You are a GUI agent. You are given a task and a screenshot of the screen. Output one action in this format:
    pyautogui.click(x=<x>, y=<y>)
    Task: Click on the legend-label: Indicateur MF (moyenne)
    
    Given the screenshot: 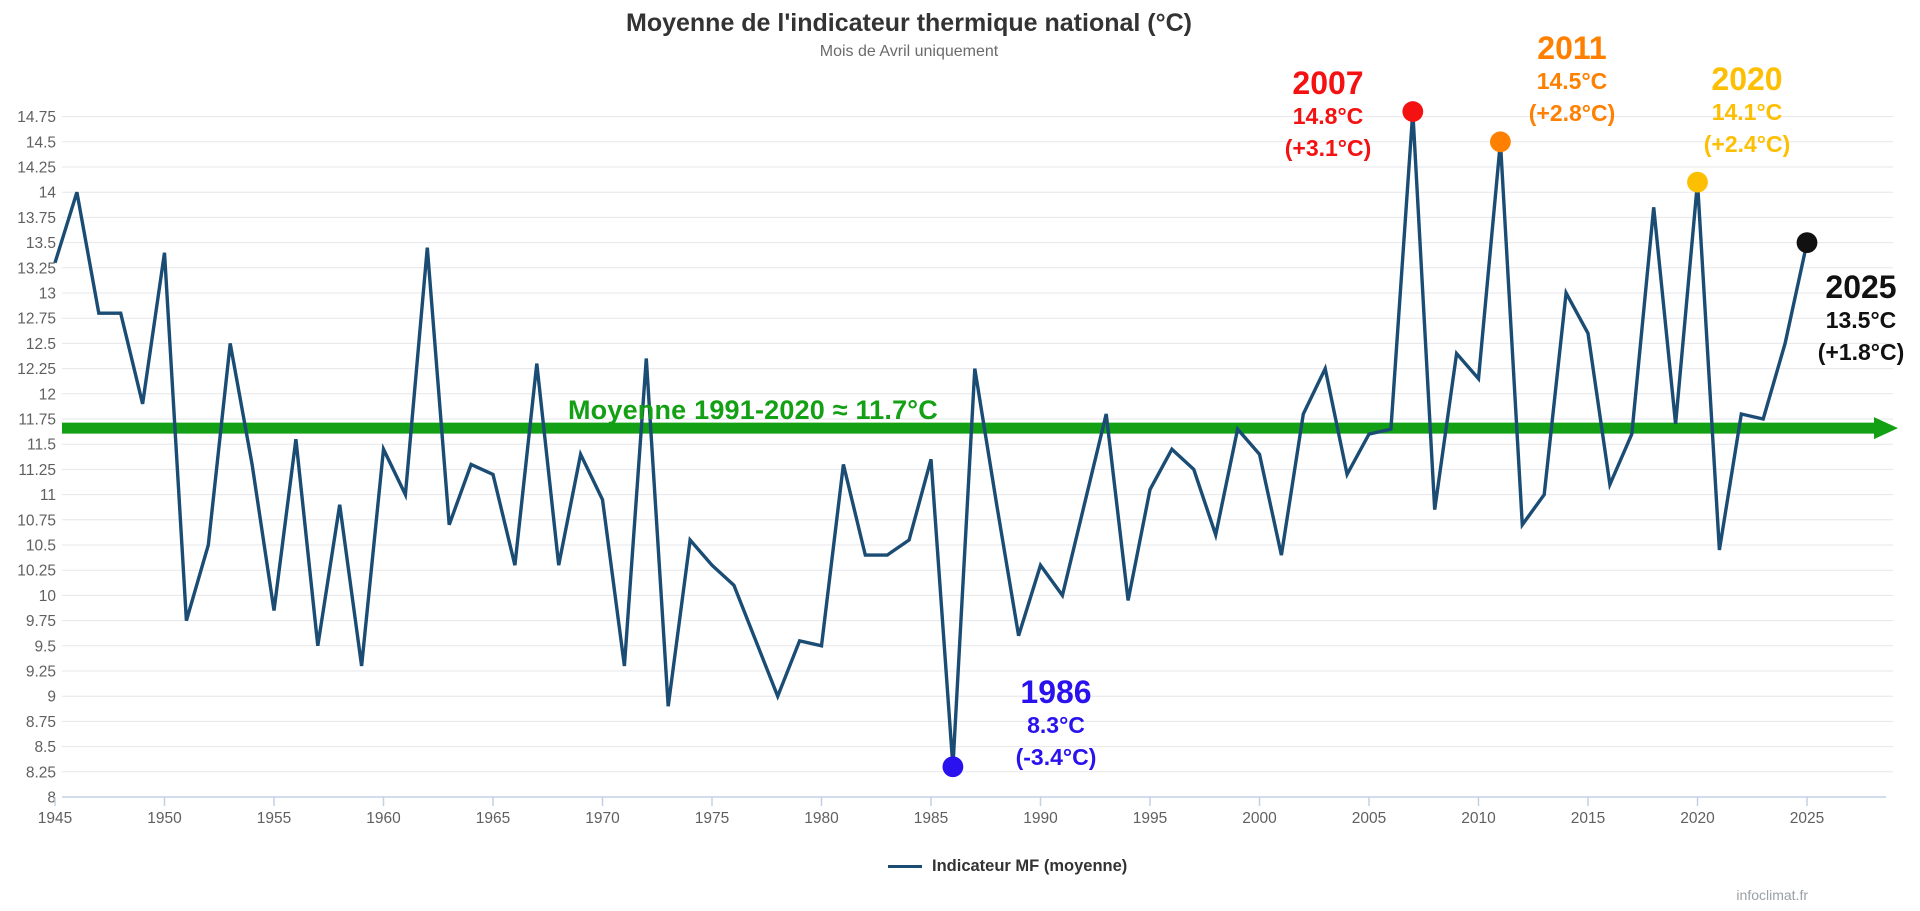 What is the action you would take?
    pyautogui.click(x=1030, y=866)
    